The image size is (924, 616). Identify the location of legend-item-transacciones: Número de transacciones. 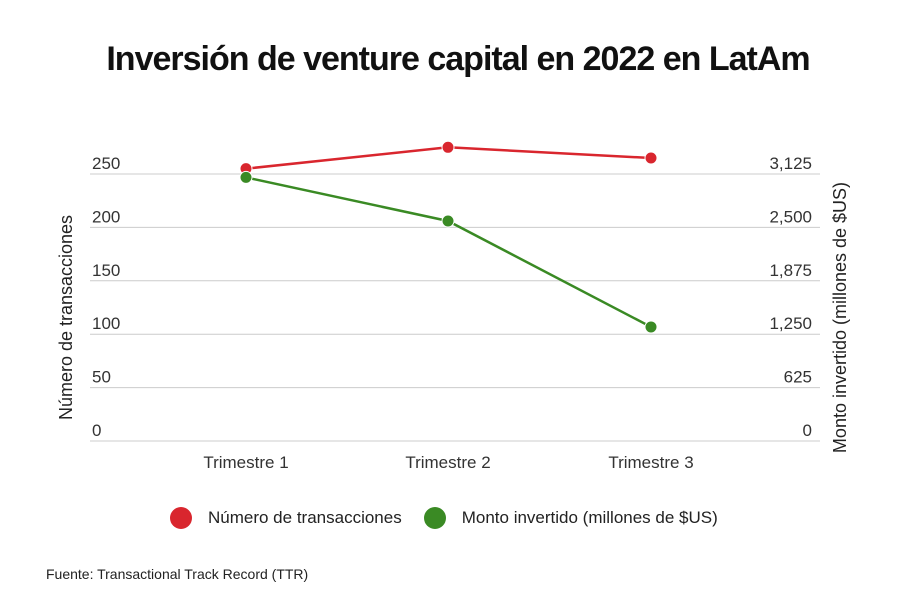
(286, 518).